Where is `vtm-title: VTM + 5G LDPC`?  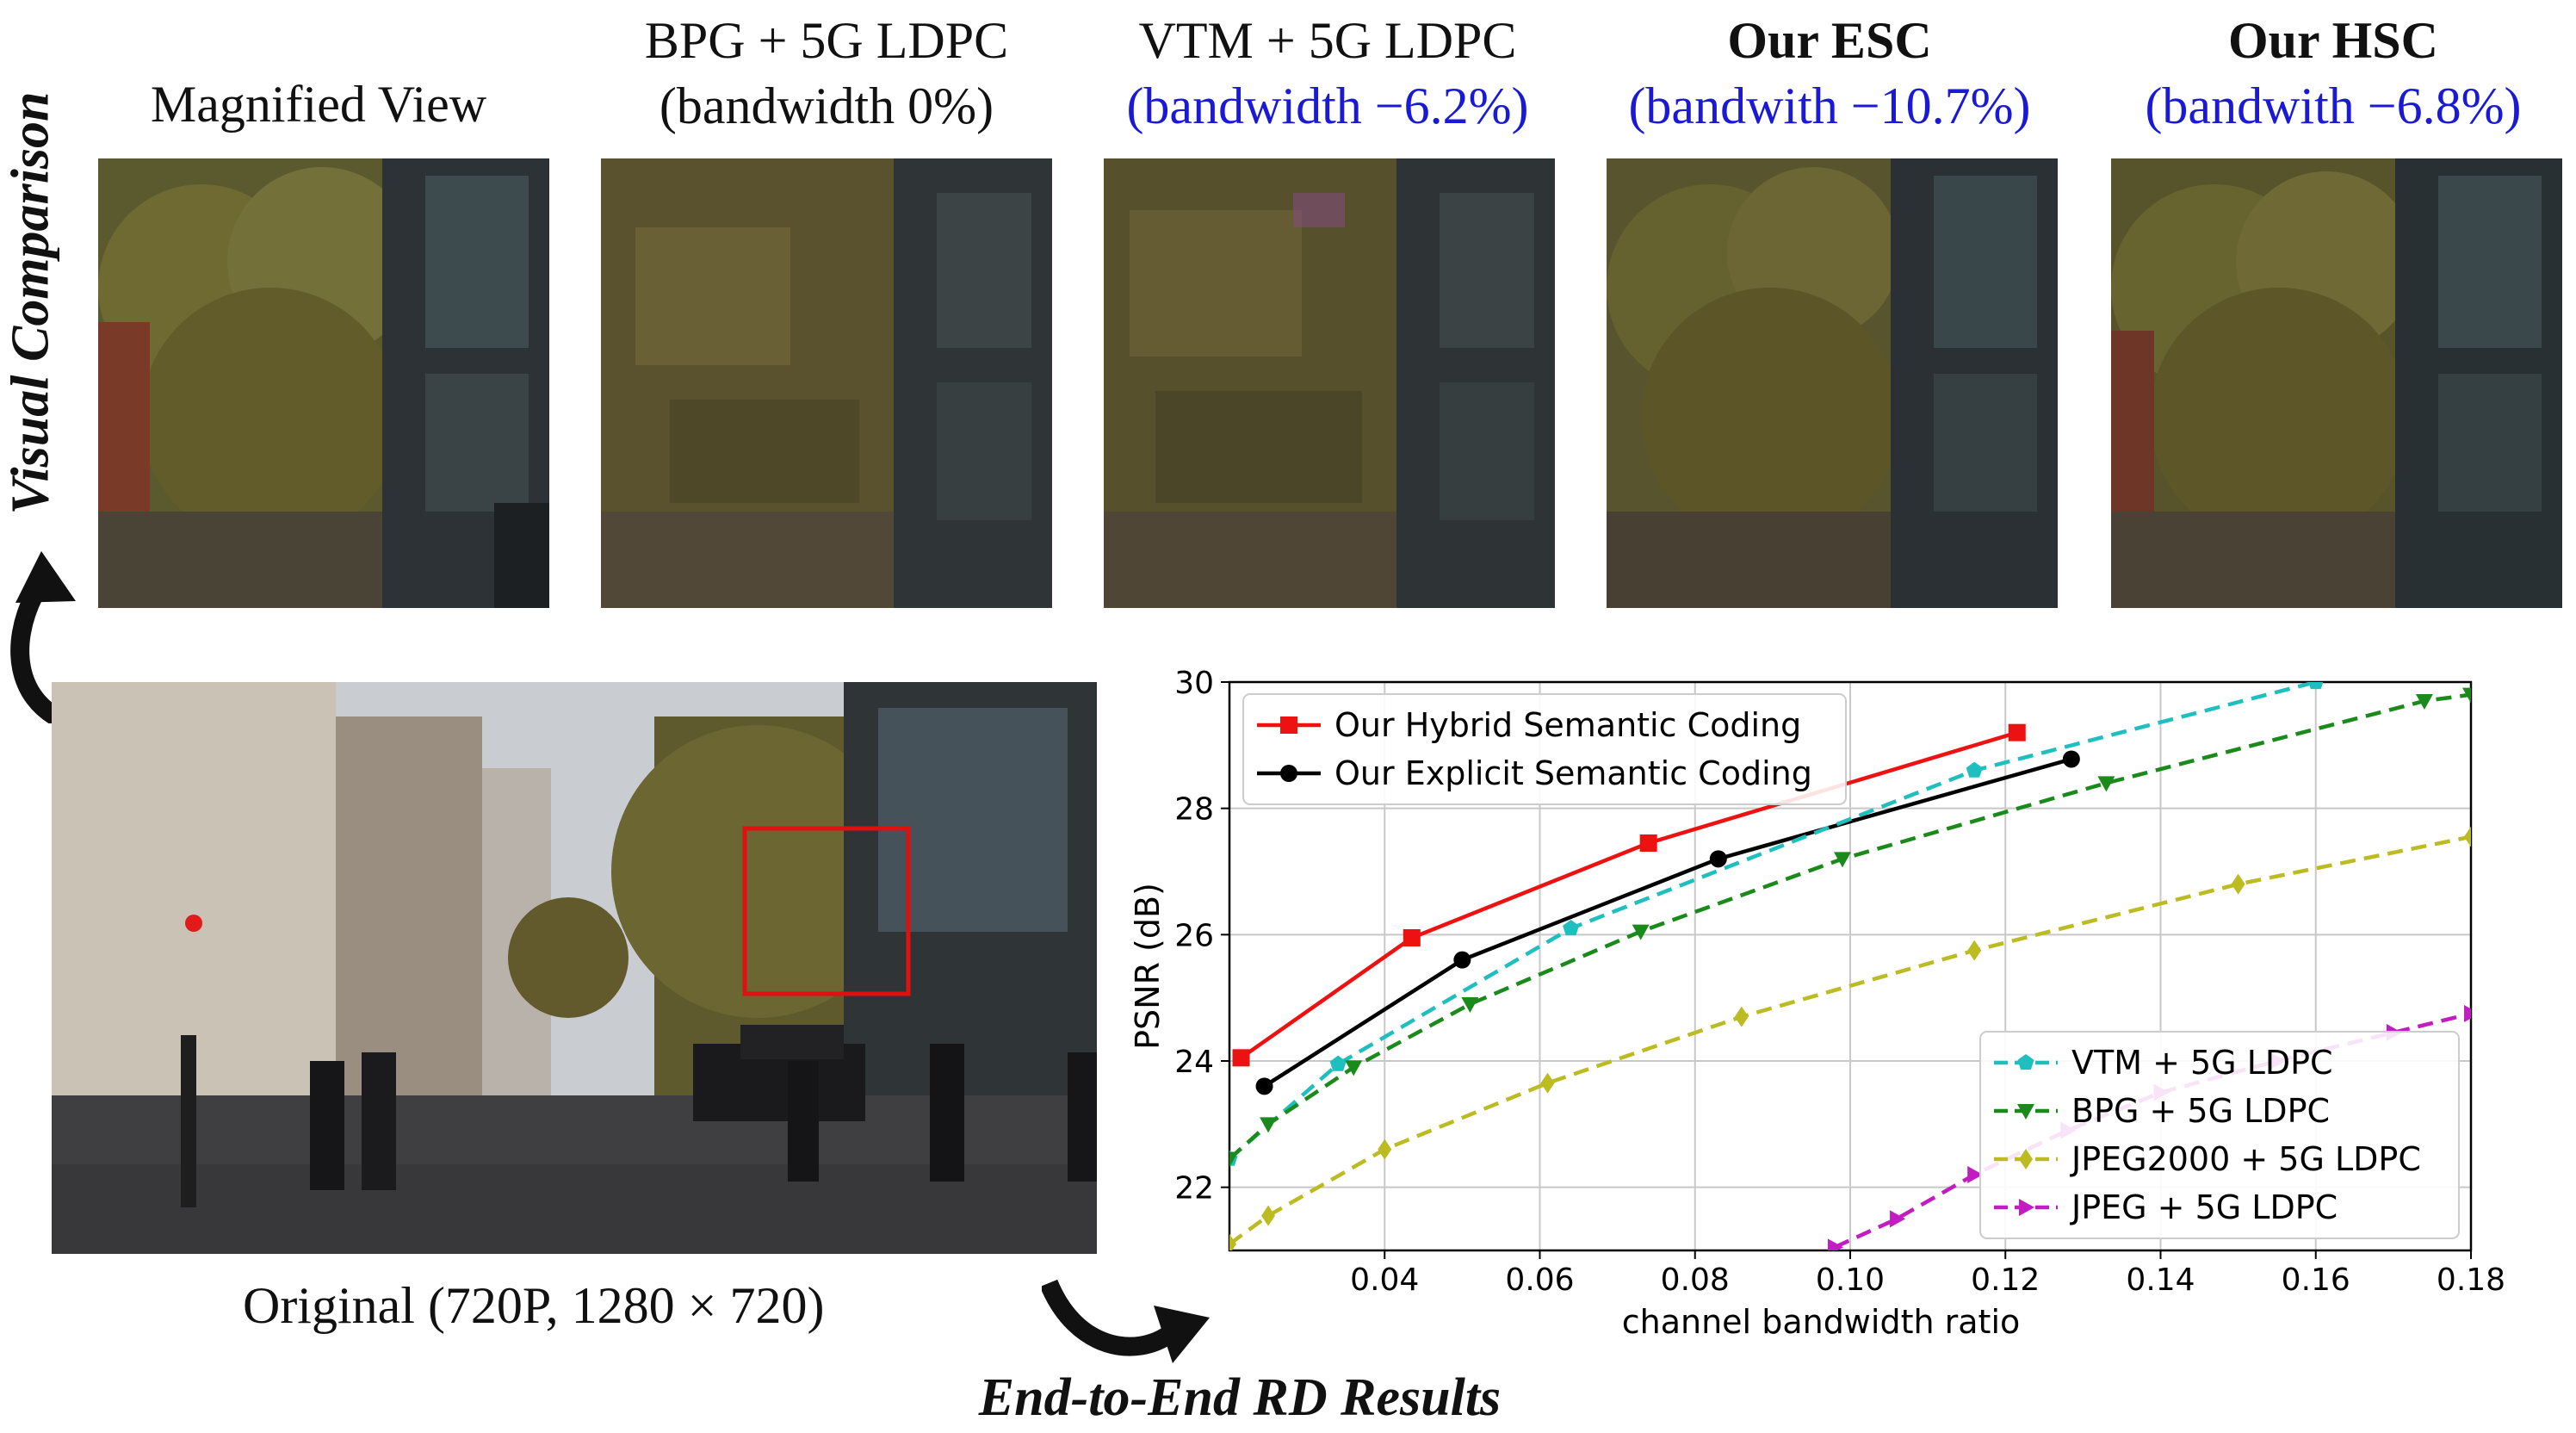
vtm-title: VTM + 5G LDPC is located at coordinates (1327, 40).